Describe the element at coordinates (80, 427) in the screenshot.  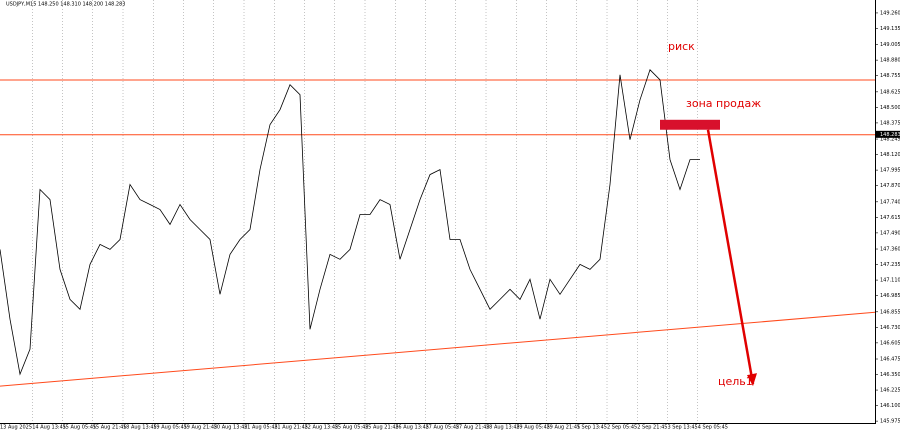
I see `x-tick-label: 15 Aug 05:45` at that location.